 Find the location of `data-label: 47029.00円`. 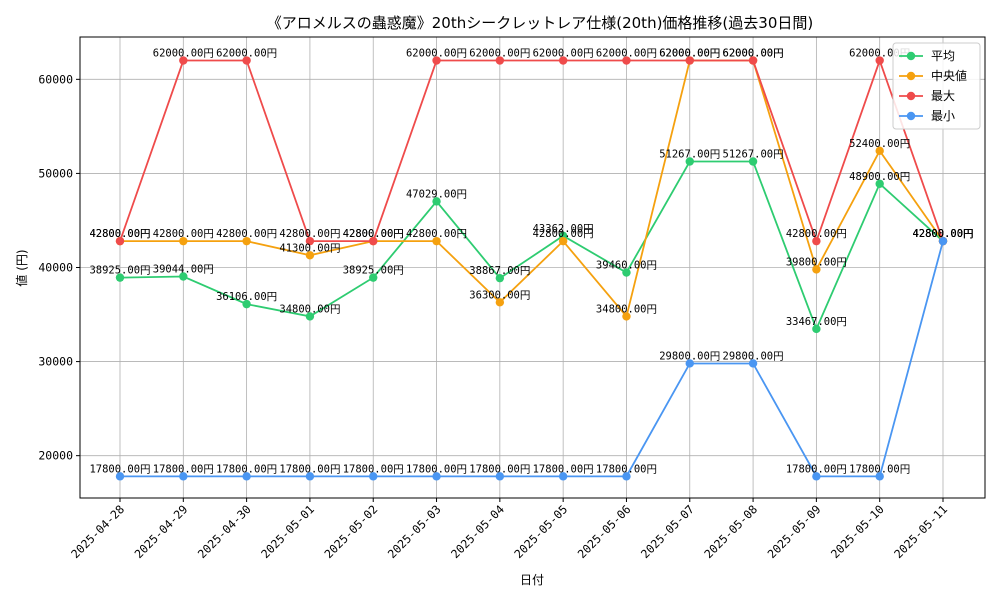

data-label: 47029.00円 is located at coordinates (436, 194).